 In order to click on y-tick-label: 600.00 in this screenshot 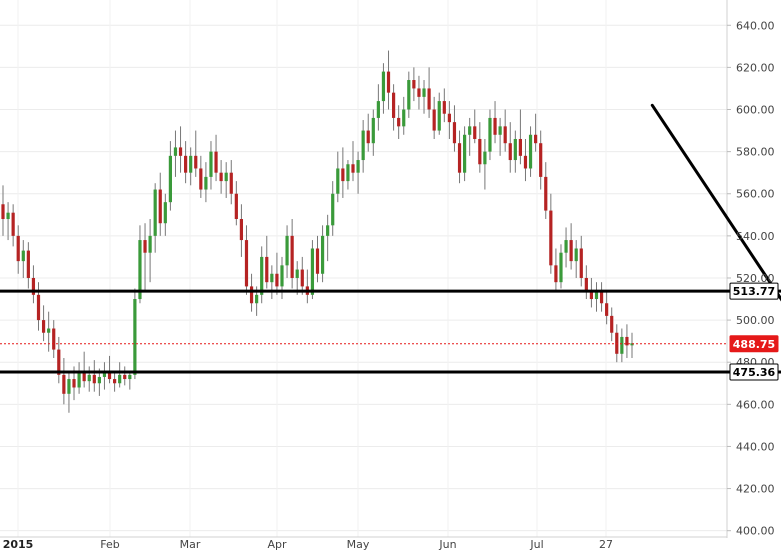, I will do `click(755, 110)`.